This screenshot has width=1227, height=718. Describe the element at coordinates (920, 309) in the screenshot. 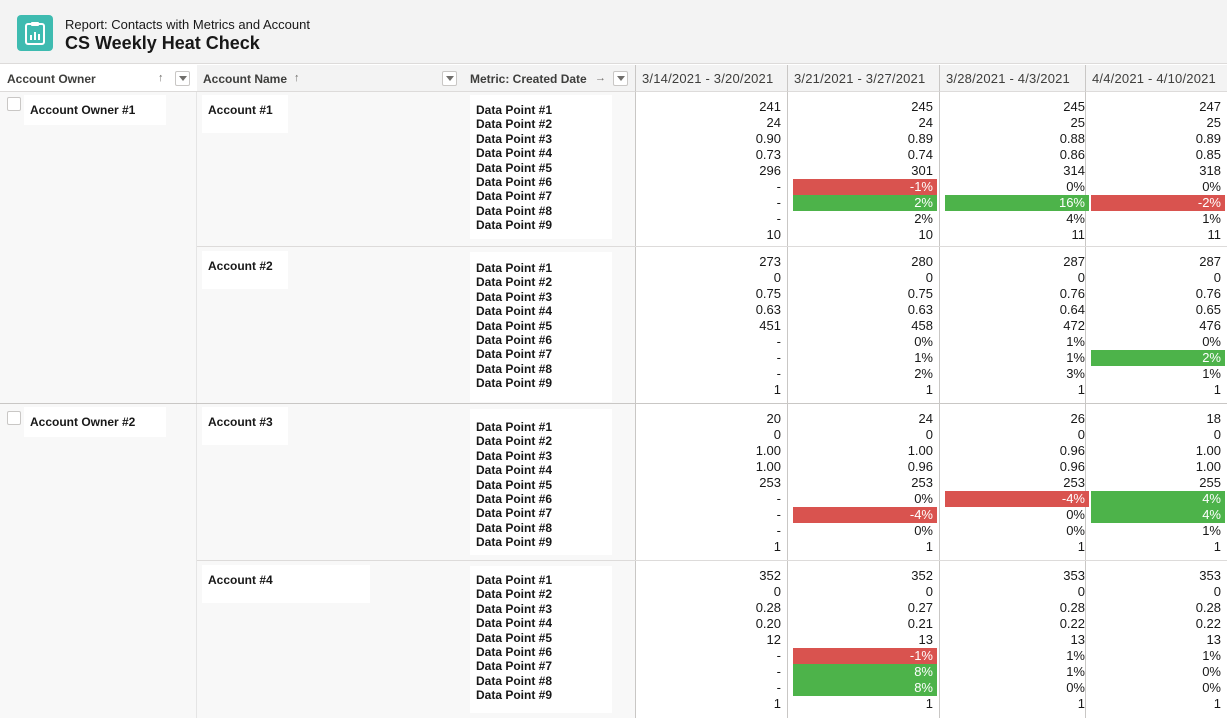

I see `metric-value-cell: 0.63` at that location.